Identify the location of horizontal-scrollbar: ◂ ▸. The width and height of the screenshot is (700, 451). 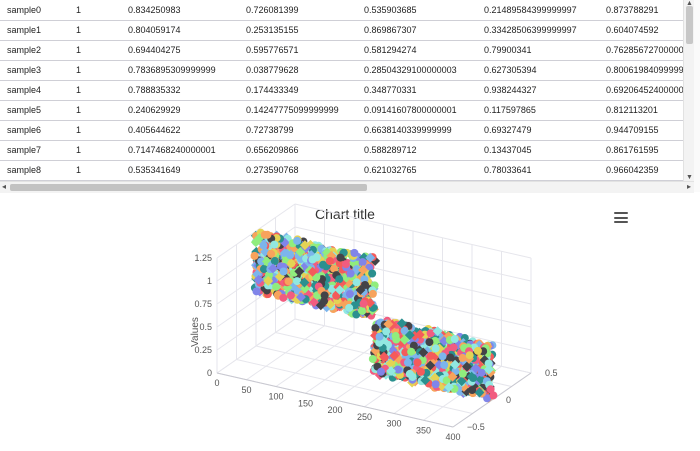
(347, 187).